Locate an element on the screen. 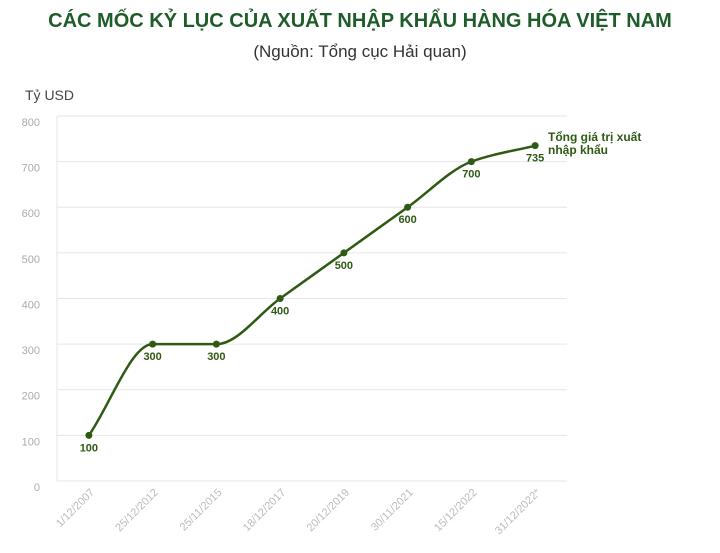 The width and height of the screenshot is (720, 553). data-label: 600 is located at coordinates (407, 220).